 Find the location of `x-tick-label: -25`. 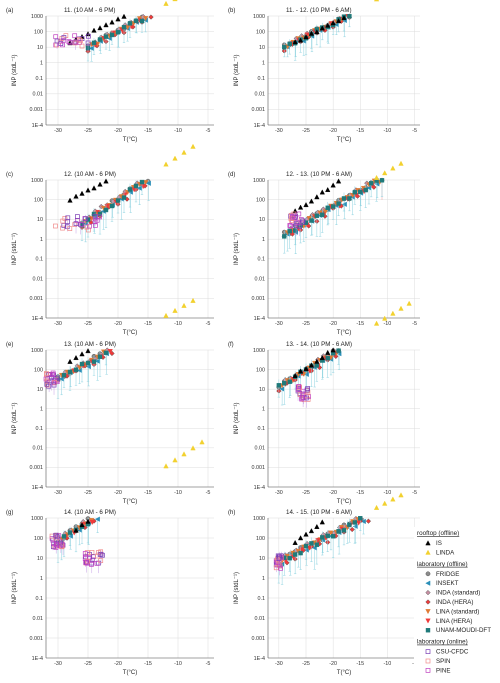

x-tick-label: -25 is located at coordinates (88, 324).